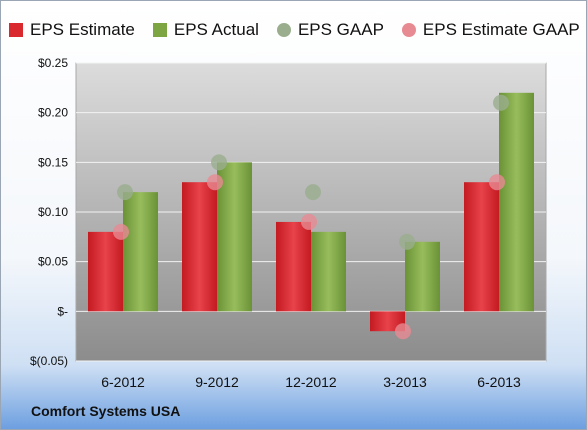 The width and height of the screenshot is (587, 430). Describe the element at coordinates (62, 311) in the screenshot. I see `y-tick-label: $-` at that location.